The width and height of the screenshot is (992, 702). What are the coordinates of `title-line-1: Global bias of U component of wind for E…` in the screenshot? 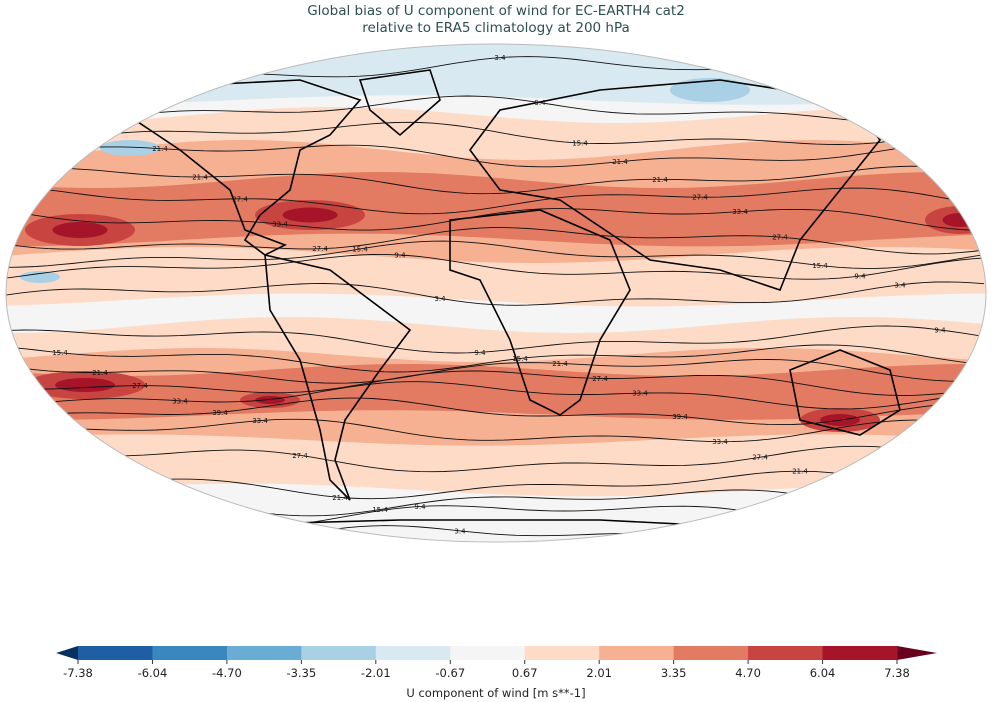 It's located at (496, 11).